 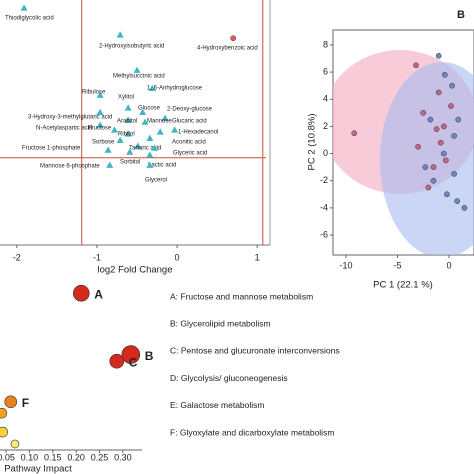 What do you see at coordinates (229, 378) in the screenshot?
I see `annotation: D: Glycolysis/ gluconeogenesis` at bounding box center [229, 378].